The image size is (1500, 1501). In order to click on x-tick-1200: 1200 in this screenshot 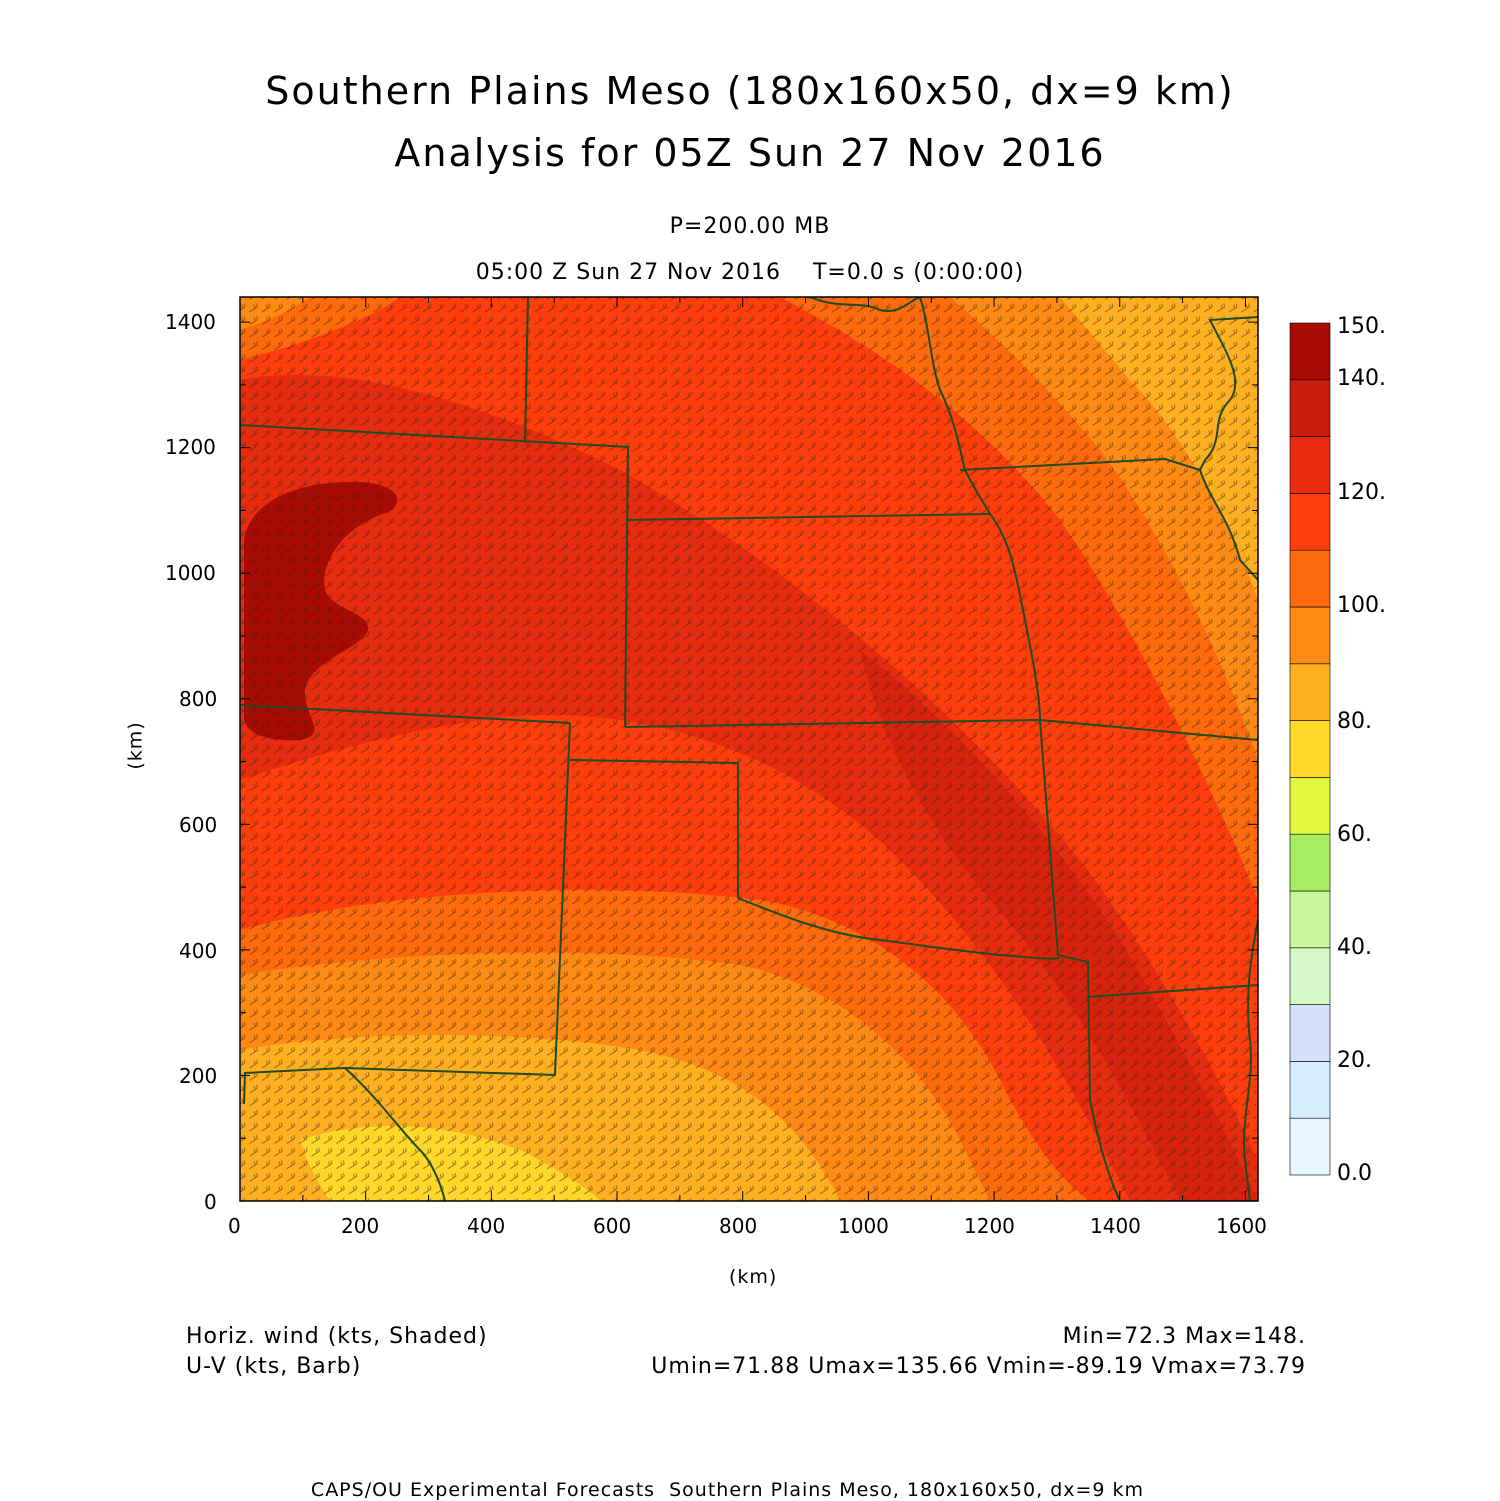, I will do `click(989, 1226)`.